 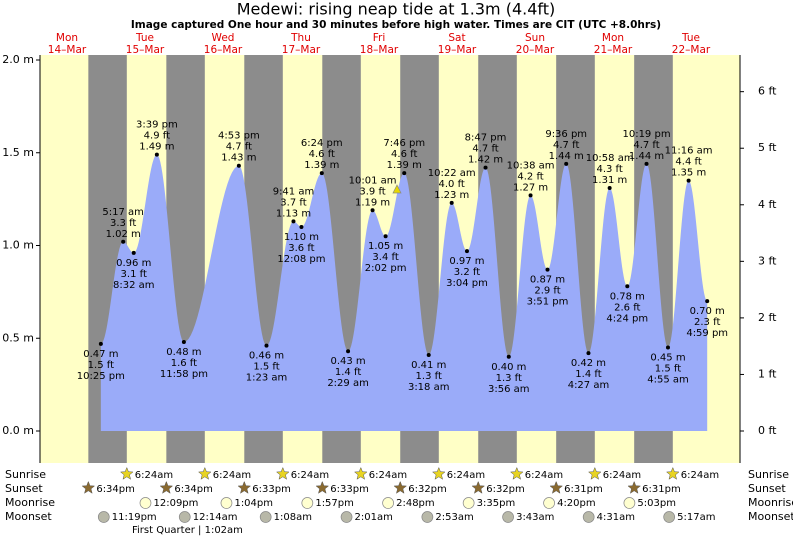 What do you see at coordinates (372, 191) in the screenshot?
I see `tide-label: 3.9 ft` at bounding box center [372, 191].